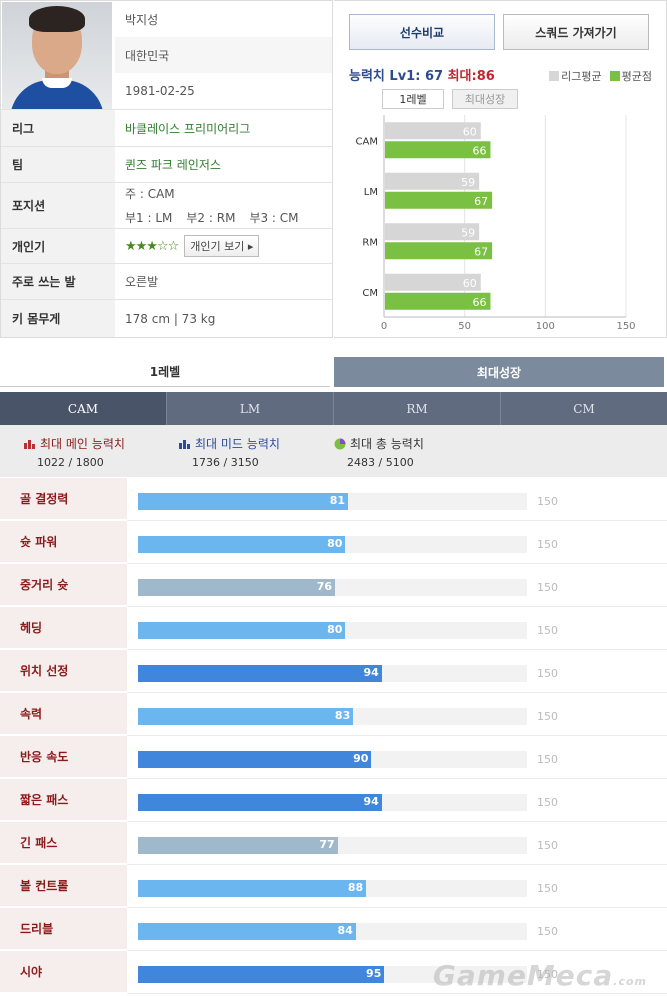 The height and width of the screenshot is (996, 667). Describe the element at coordinates (58, 281) in the screenshot. I see `foot-label: 주로 쓰는 발` at that location.